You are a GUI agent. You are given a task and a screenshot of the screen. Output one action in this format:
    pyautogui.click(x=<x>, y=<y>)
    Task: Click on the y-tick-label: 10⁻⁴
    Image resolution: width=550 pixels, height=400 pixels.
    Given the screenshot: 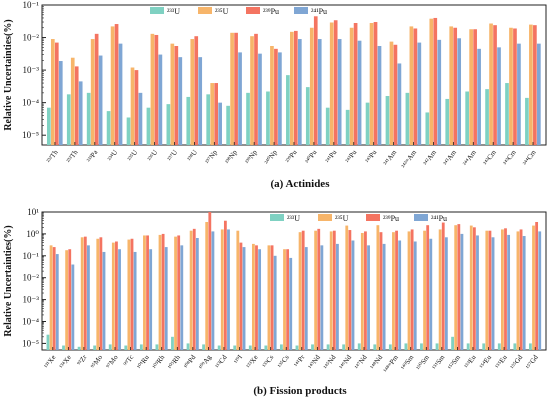 What is the action you would take?
    pyautogui.click(x=30, y=103)
    